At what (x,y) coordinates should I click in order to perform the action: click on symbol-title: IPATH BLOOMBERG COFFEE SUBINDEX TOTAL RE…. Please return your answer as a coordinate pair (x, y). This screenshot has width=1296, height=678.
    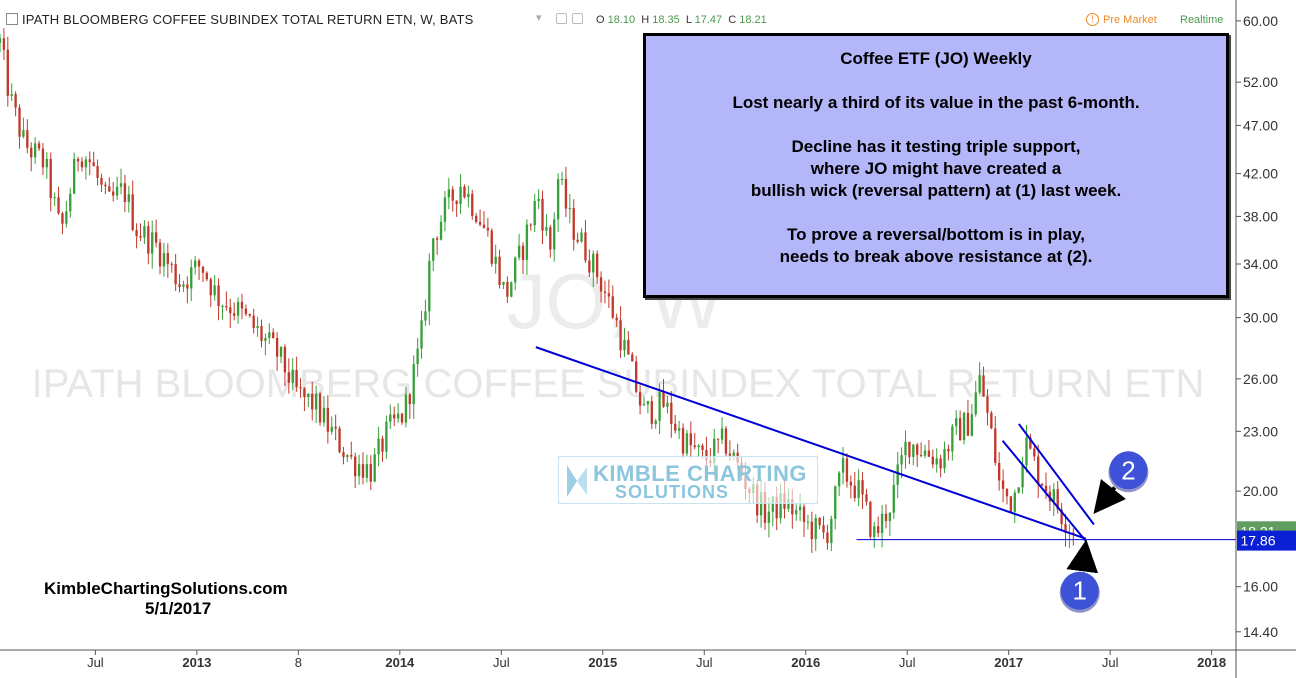
    Looking at the image, I should click on (248, 19).